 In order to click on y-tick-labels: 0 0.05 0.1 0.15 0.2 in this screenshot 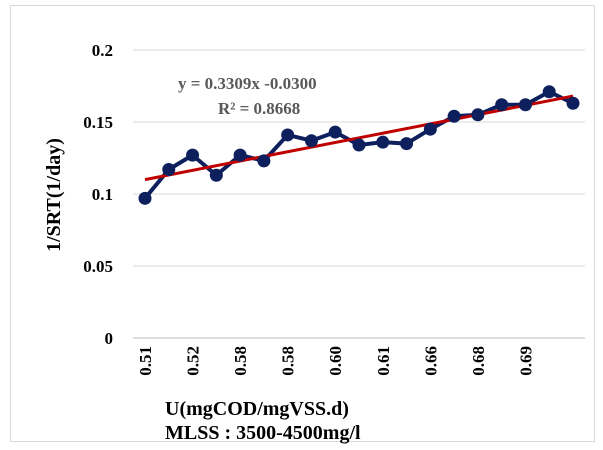, I will do `click(98, 194)`.